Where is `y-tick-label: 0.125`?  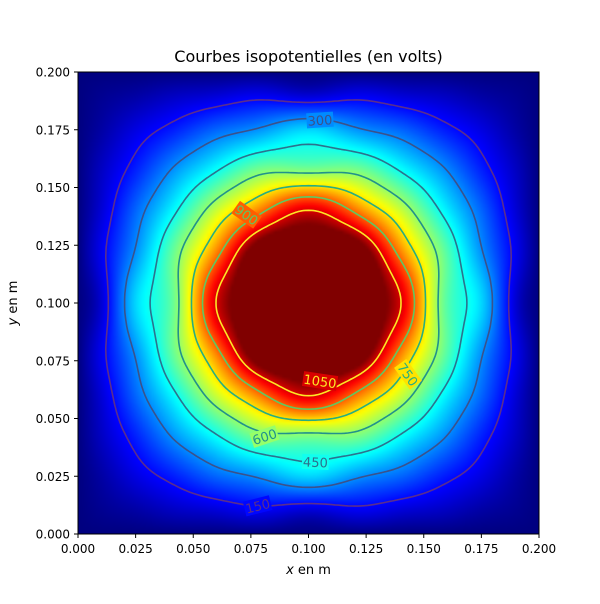 y-tick-label: 0.125 is located at coordinates (53, 246).